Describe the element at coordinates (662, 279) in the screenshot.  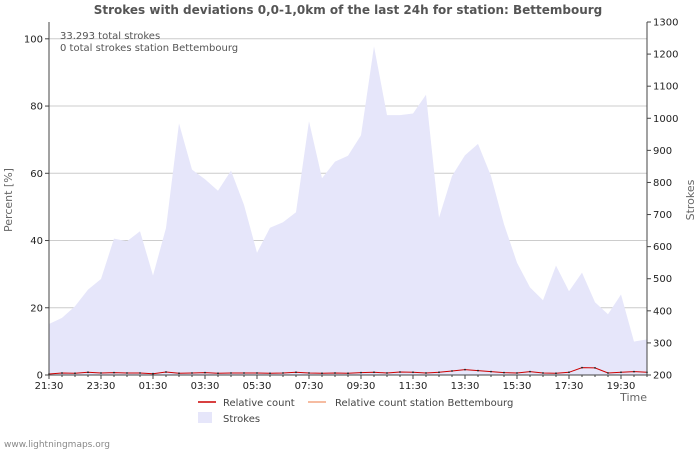
I see `right-y-tick-label: 500` at that location.